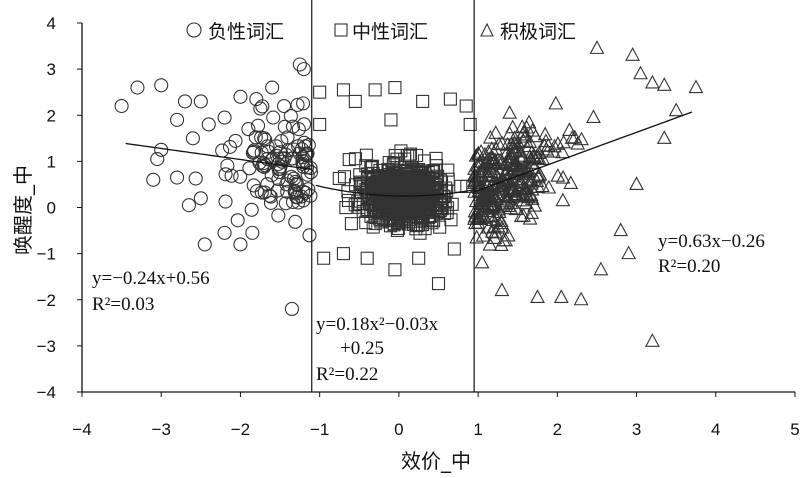 The width and height of the screenshot is (800, 478). I want to click on legend-triangle-marker, so click(487, 29).